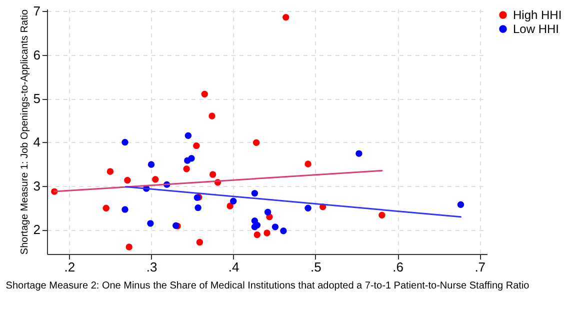 The height and width of the screenshot is (326, 577). What do you see at coordinates (36, 142) in the screenshot?
I see `y-tick-label: 4` at bounding box center [36, 142].